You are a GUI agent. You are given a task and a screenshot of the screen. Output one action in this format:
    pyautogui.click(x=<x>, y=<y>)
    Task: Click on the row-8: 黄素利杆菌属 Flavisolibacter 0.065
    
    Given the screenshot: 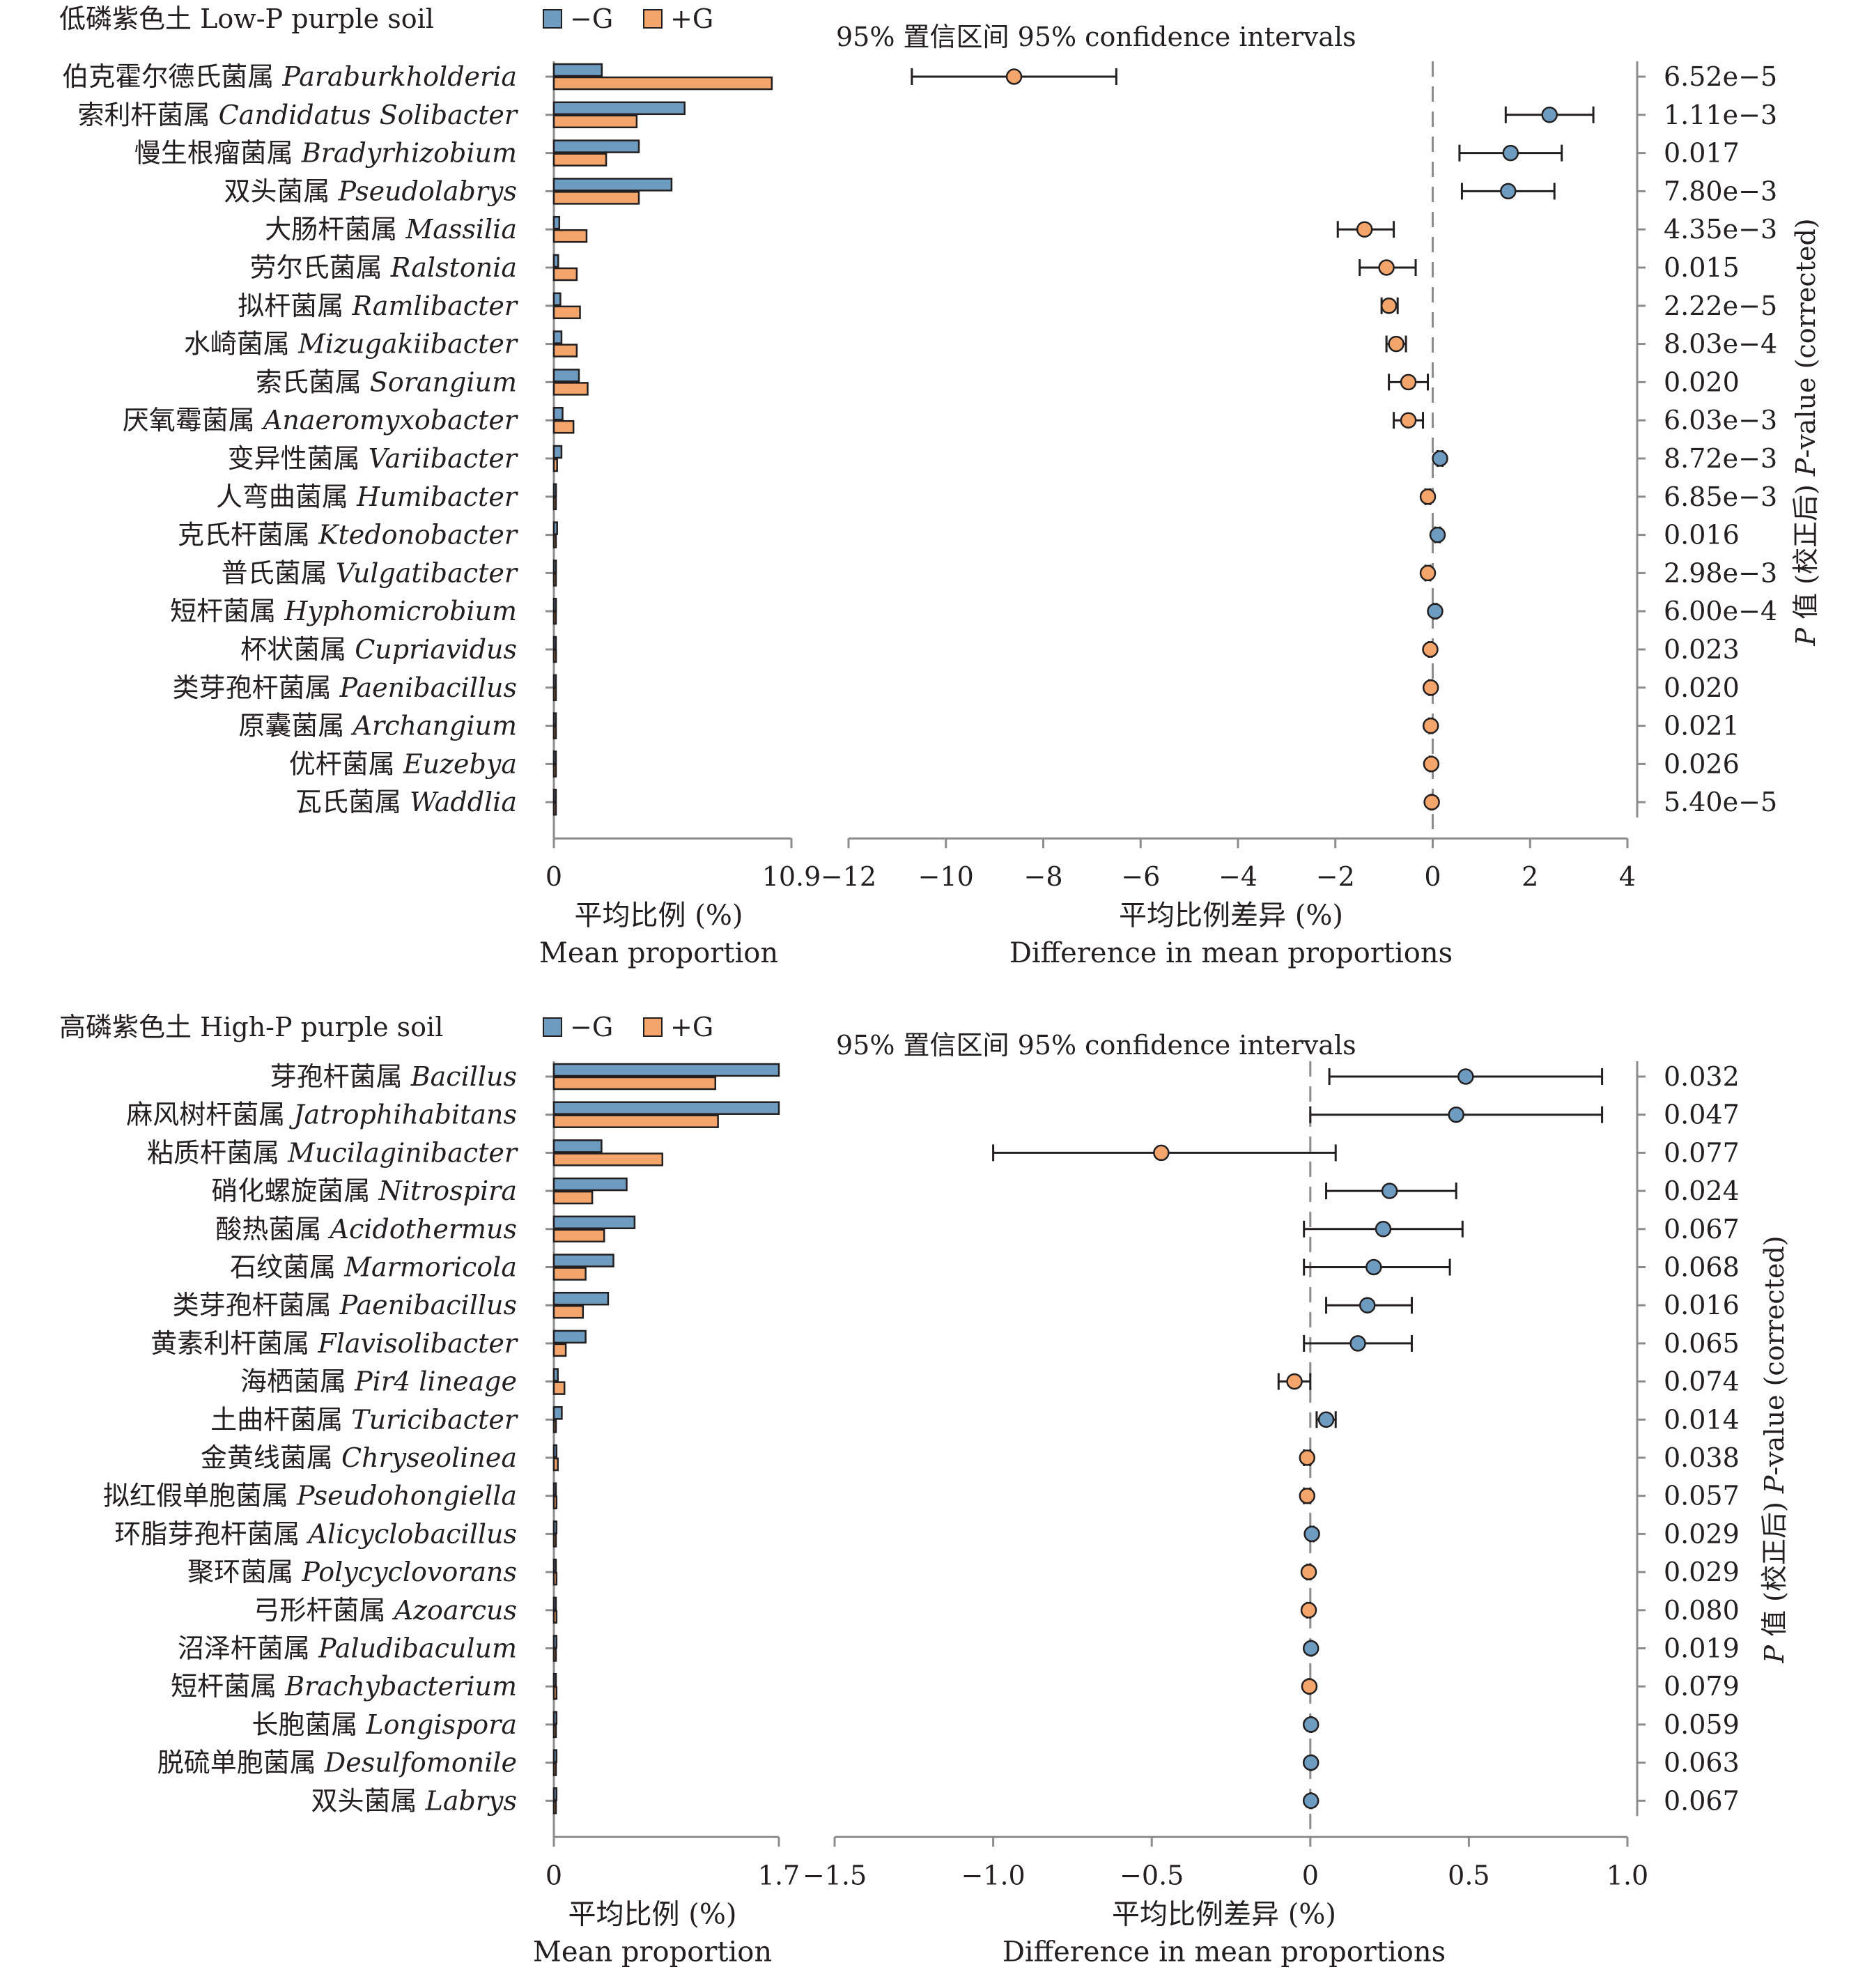 What is the action you would take?
    pyautogui.click(x=945, y=1343)
    